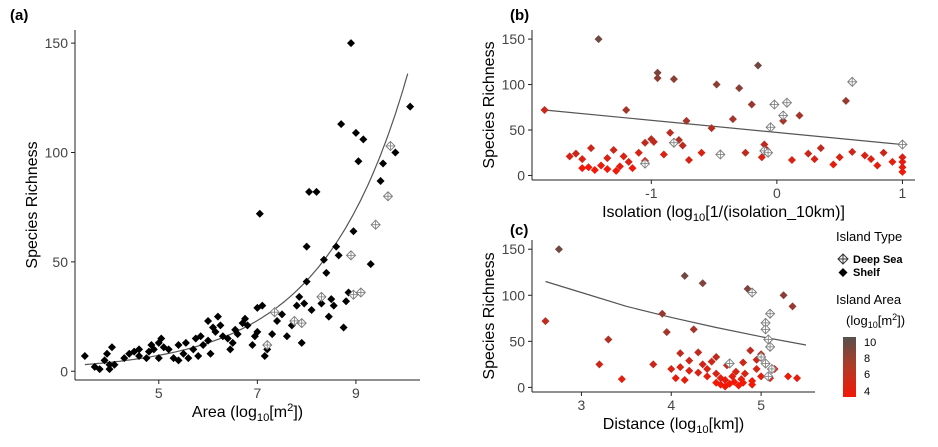 The width and height of the screenshot is (938, 447). Describe the element at coordinates (514, 85) in the screenshot. I see `y-tick-label: 100` at that location.